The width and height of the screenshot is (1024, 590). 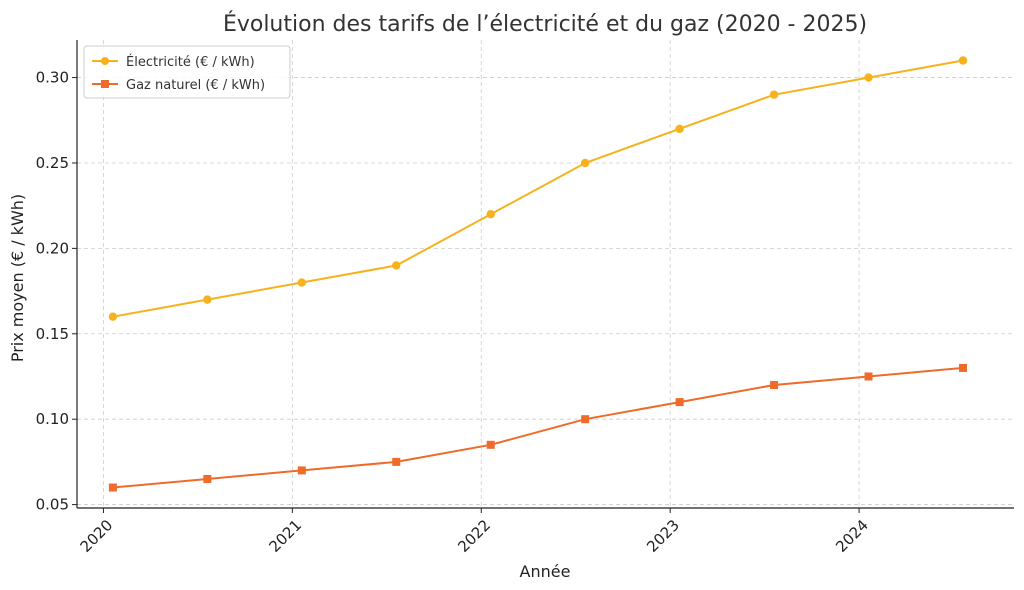 I want to click on y-tick-label: 0.25, so click(x=52, y=163).